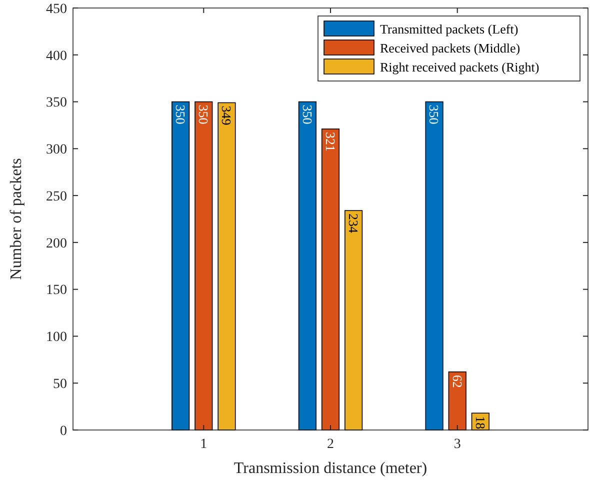 Image resolution: width=590 pixels, height=480 pixels. Describe the element at coordinates (331, 468) in the screenshot. I see `x-axis-title: Transmission distance (meter)` at that location.